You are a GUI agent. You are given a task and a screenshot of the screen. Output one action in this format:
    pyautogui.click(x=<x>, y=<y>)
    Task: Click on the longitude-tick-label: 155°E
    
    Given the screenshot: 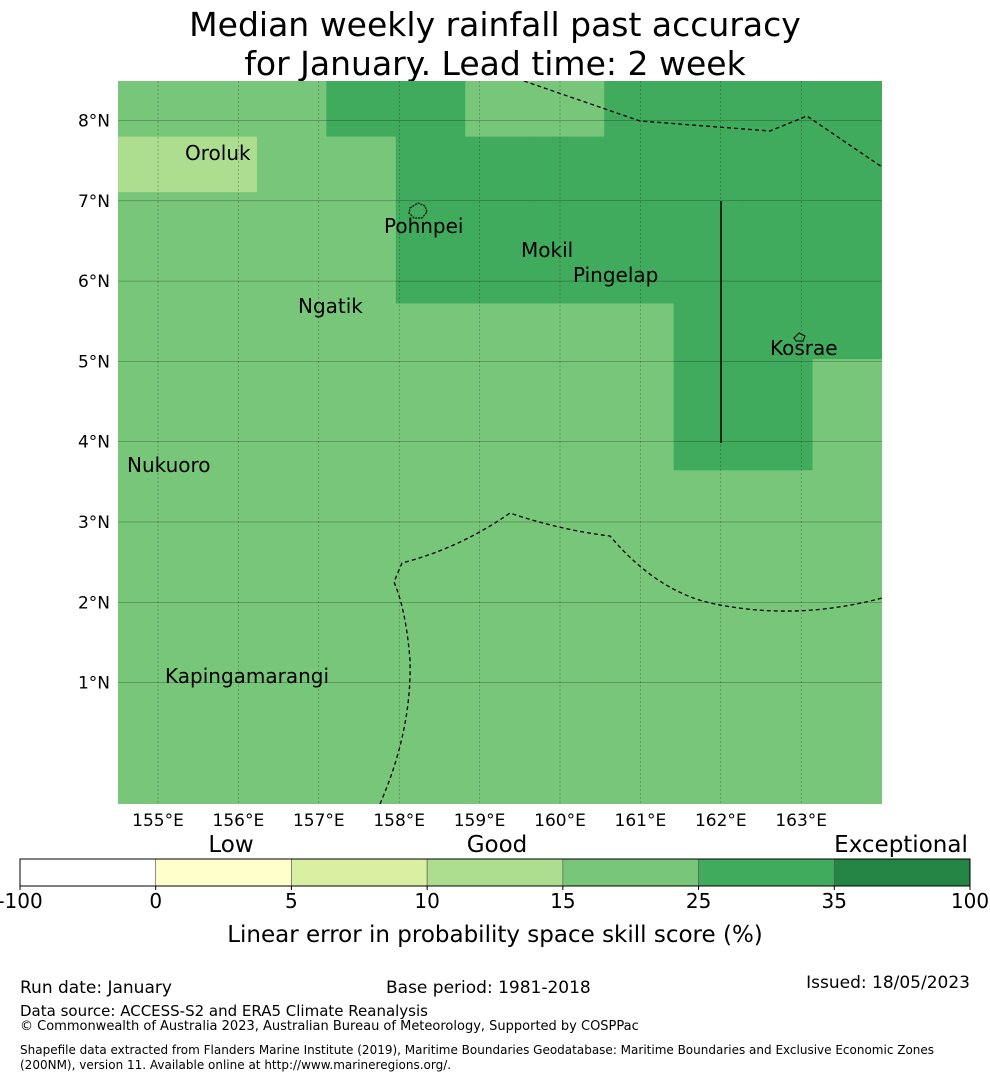 What is the action you would take?
    pyautogui.click(x=158, y=821)
    